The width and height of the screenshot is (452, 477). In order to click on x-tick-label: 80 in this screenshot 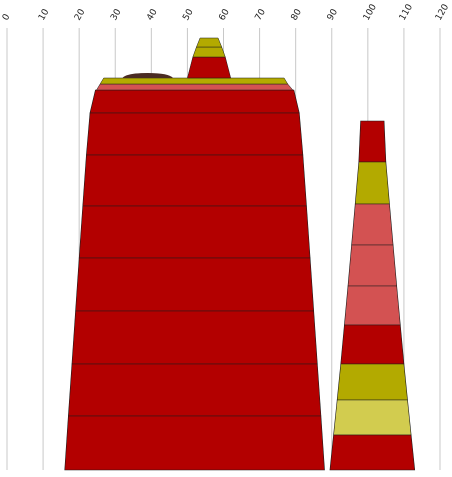, I will do `click(297, 14)`.